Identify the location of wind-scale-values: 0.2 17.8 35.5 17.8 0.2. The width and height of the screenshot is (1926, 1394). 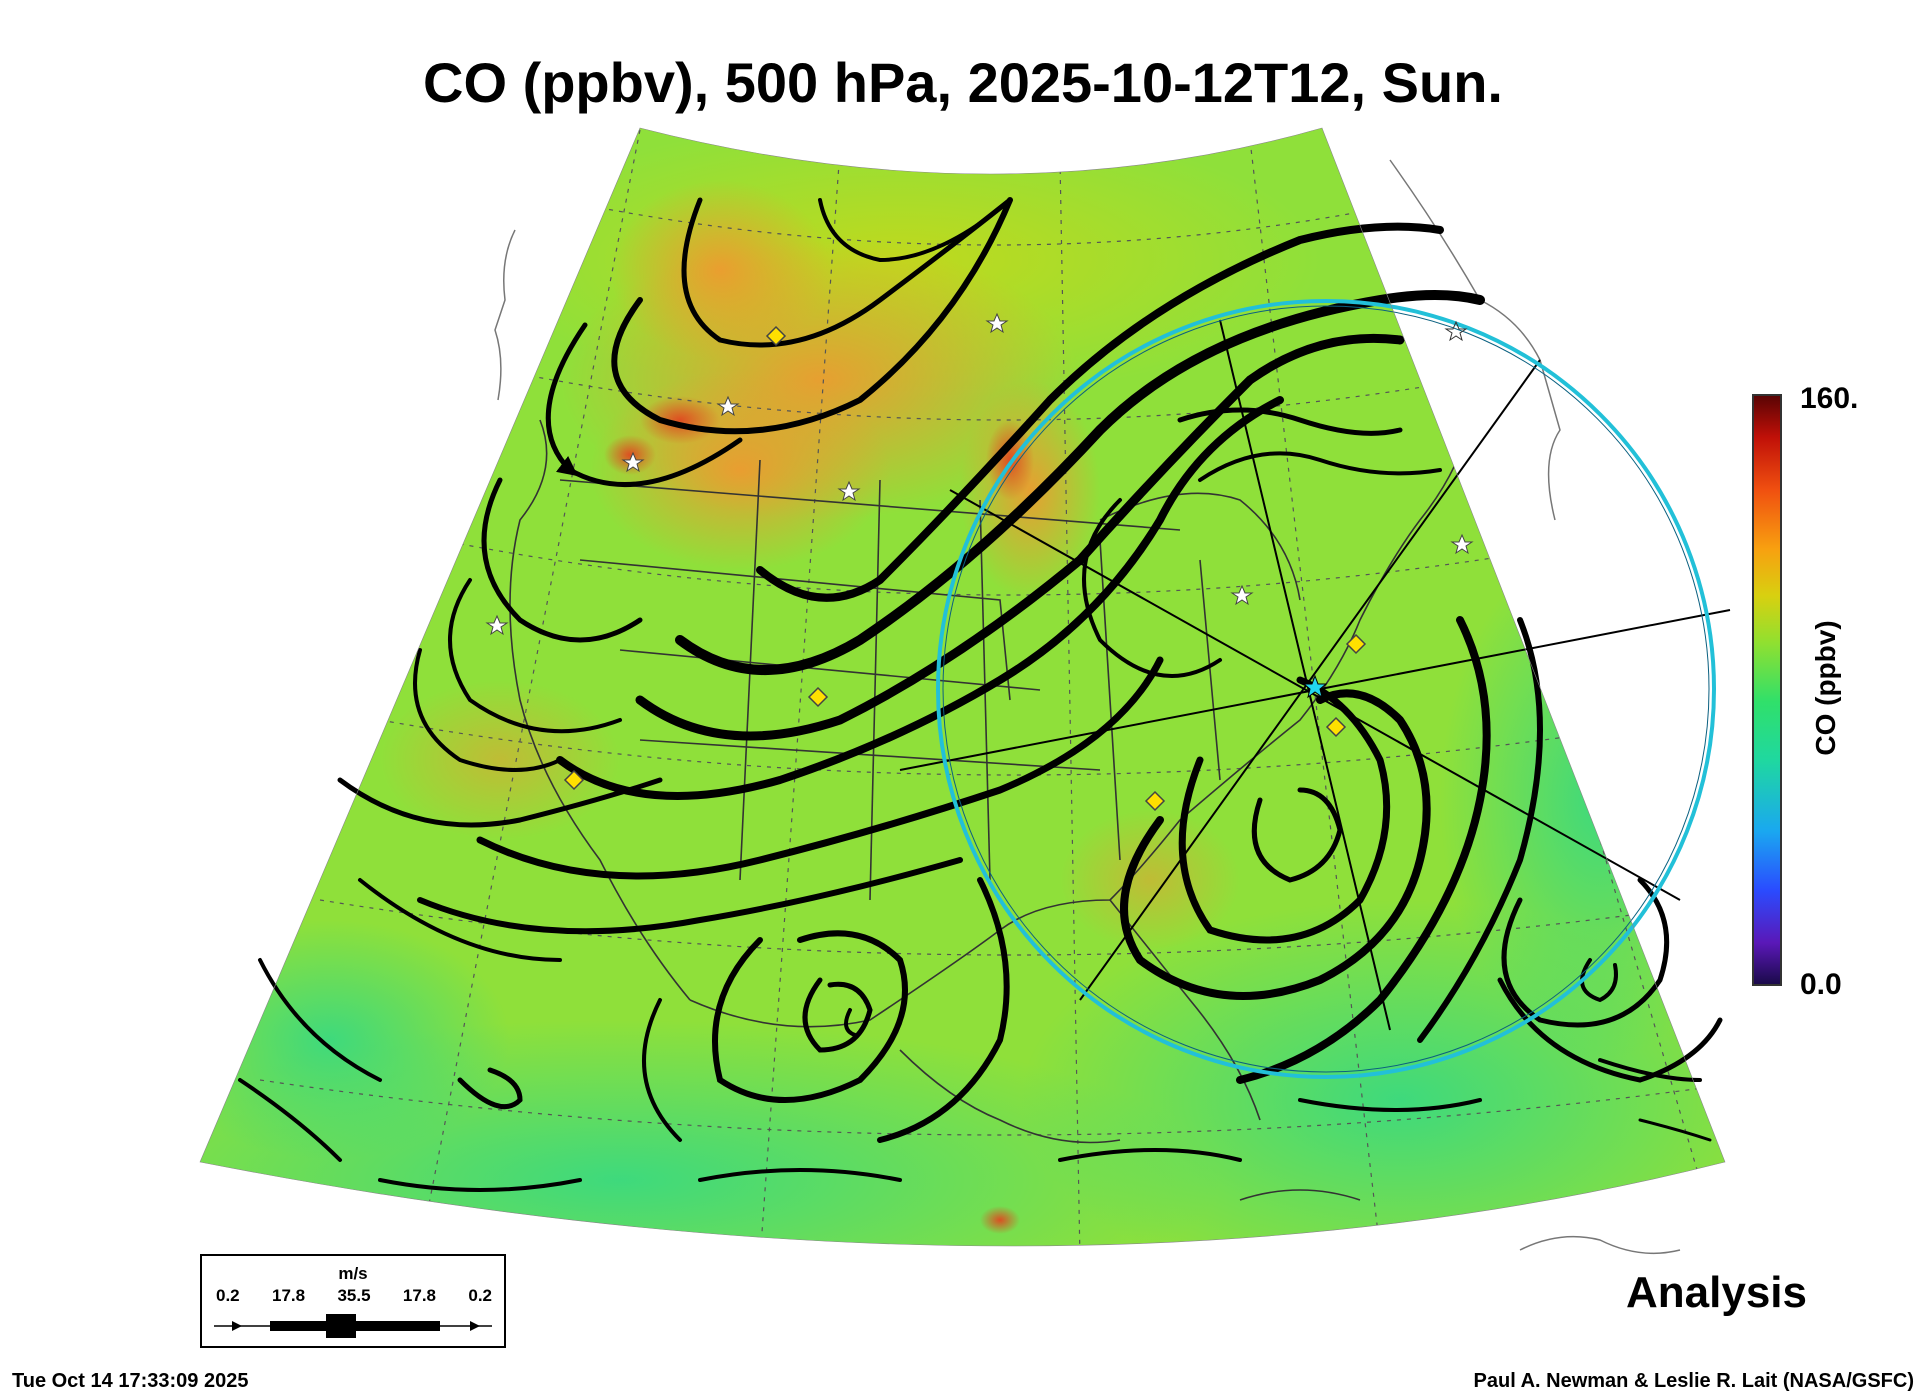
(354, 1296).